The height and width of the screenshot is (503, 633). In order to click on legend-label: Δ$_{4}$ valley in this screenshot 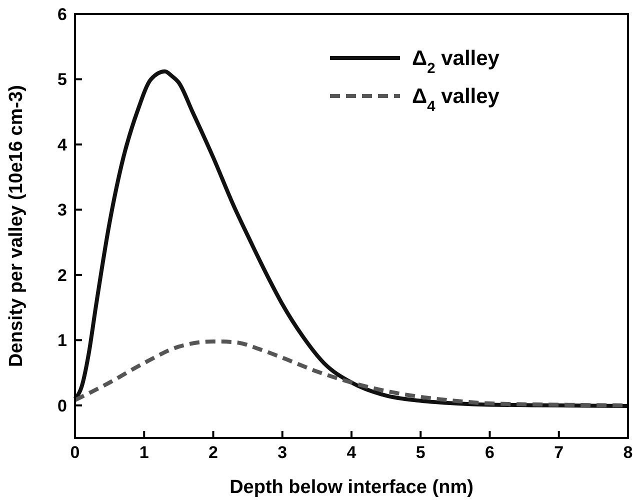, I will do `click(456, 100)`.